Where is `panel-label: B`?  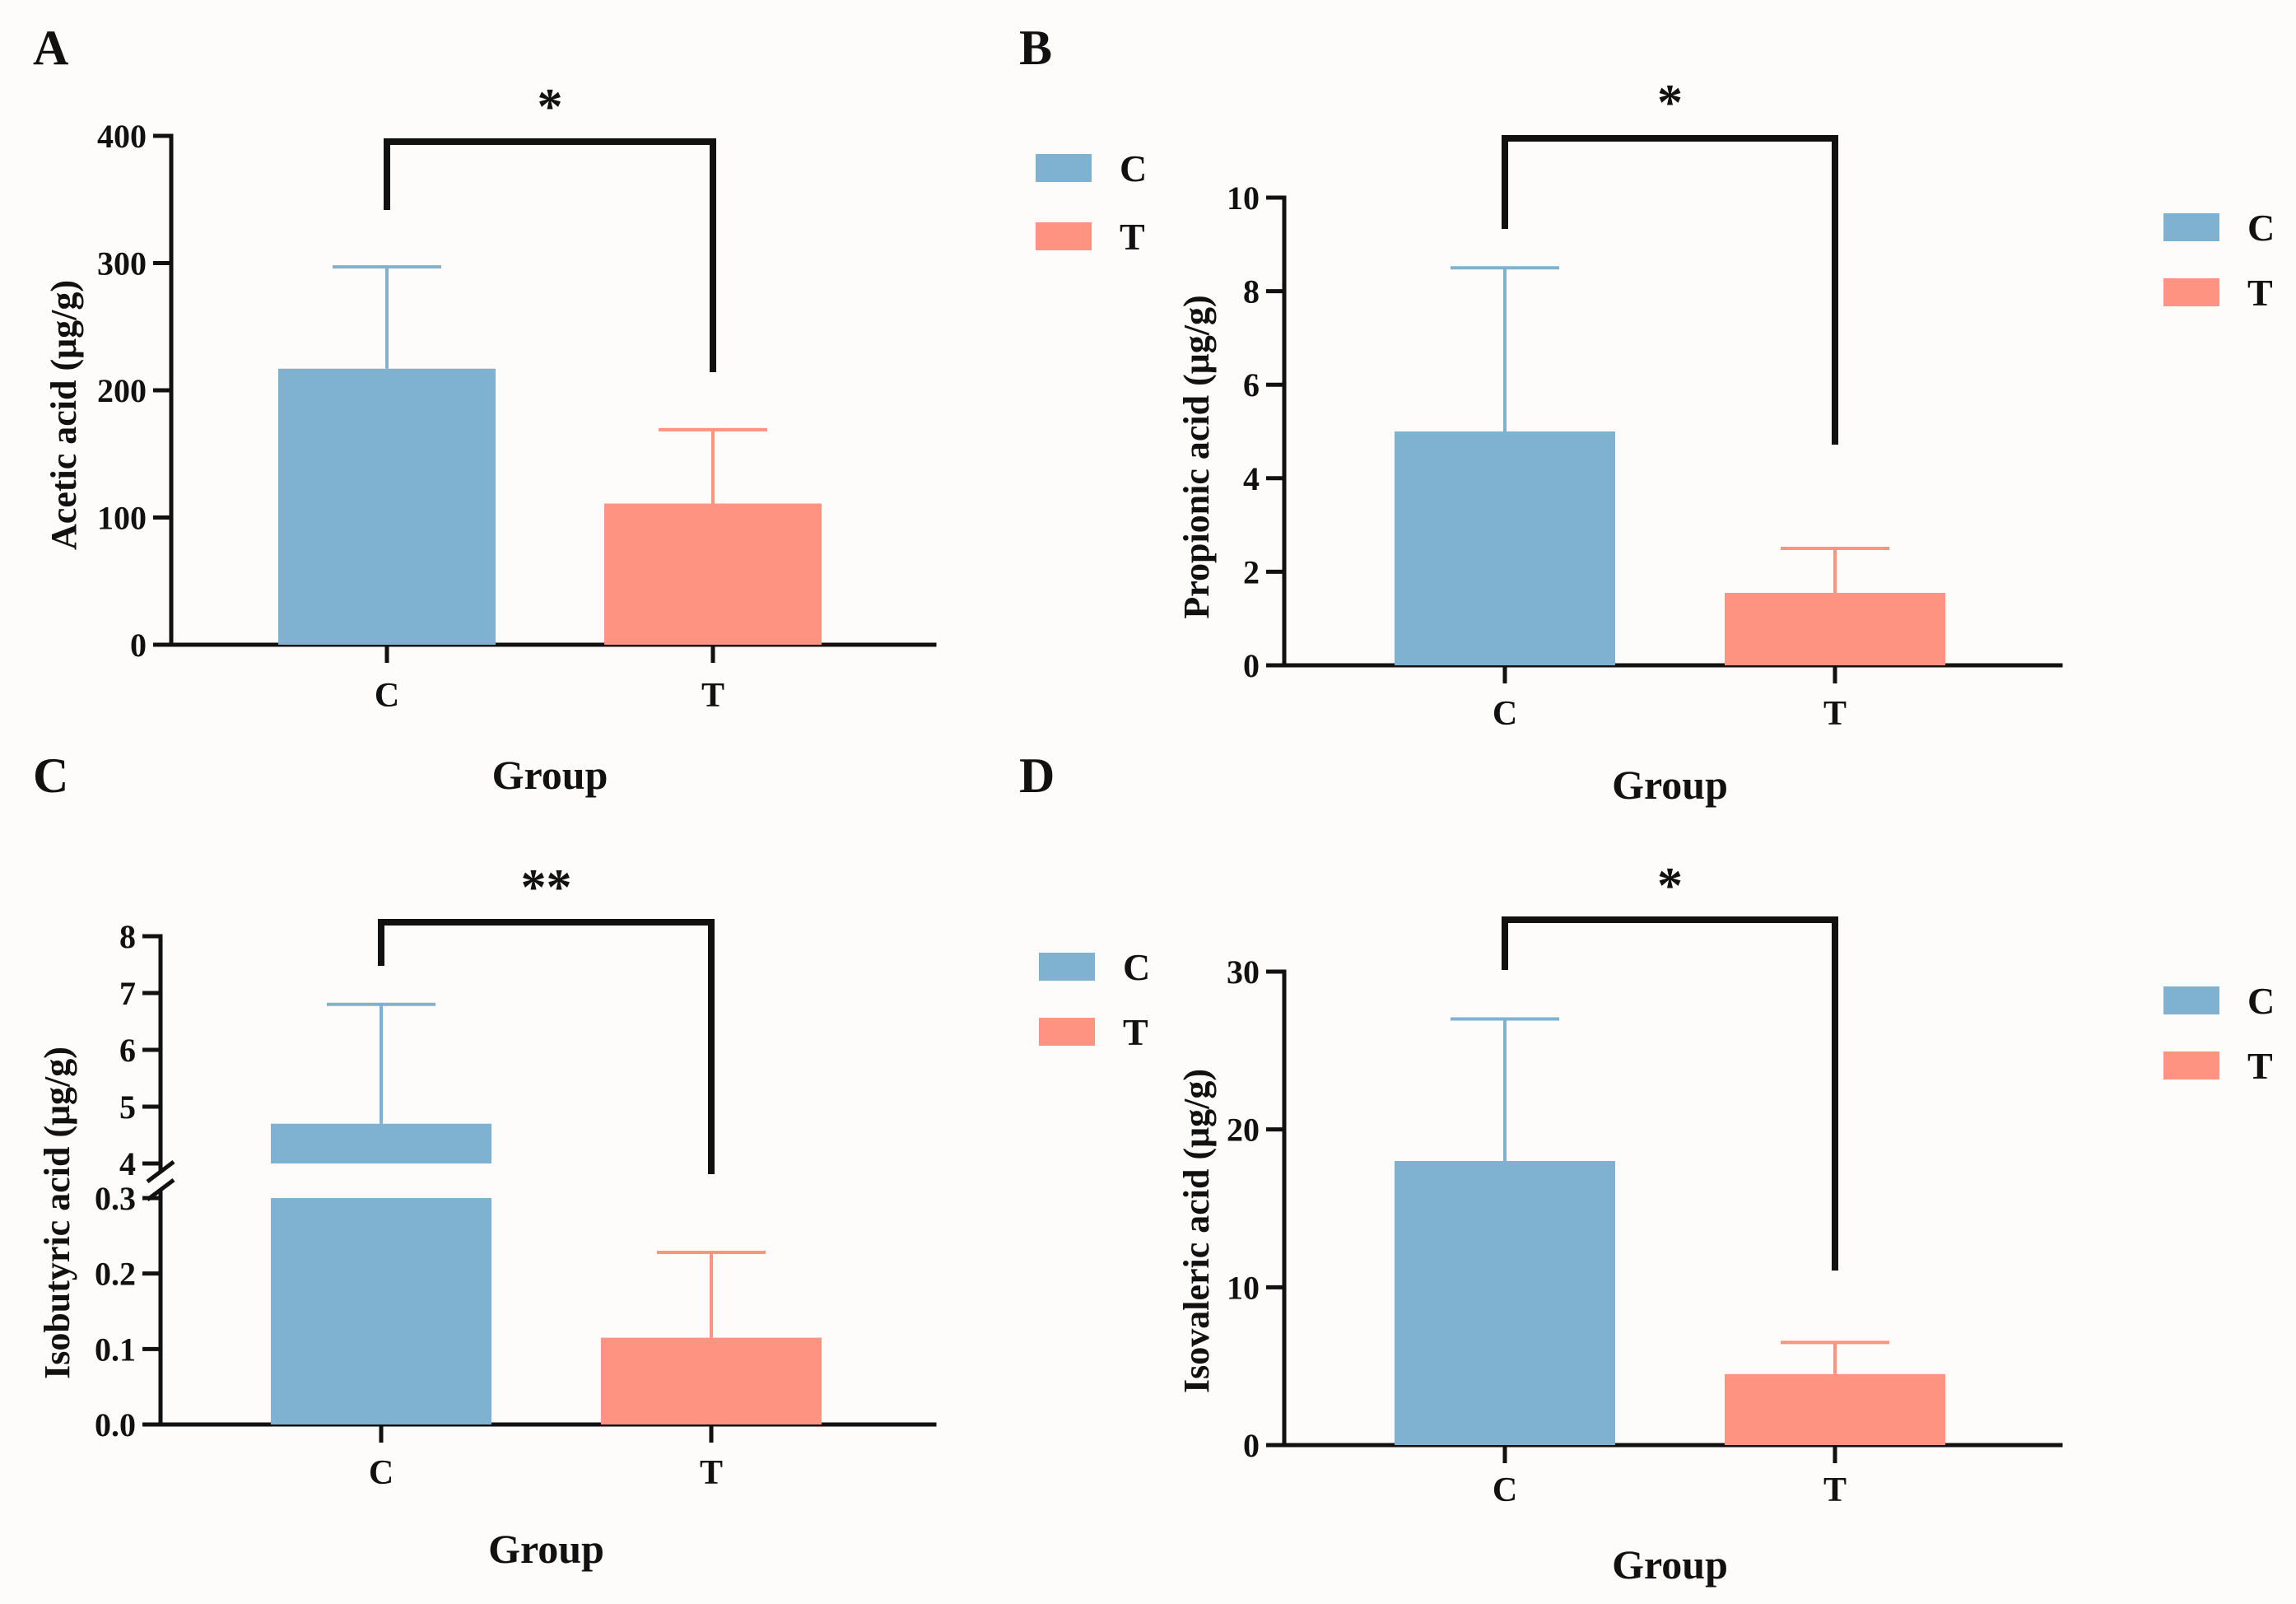
panel-label: B is located at coordinates (1035, 48).